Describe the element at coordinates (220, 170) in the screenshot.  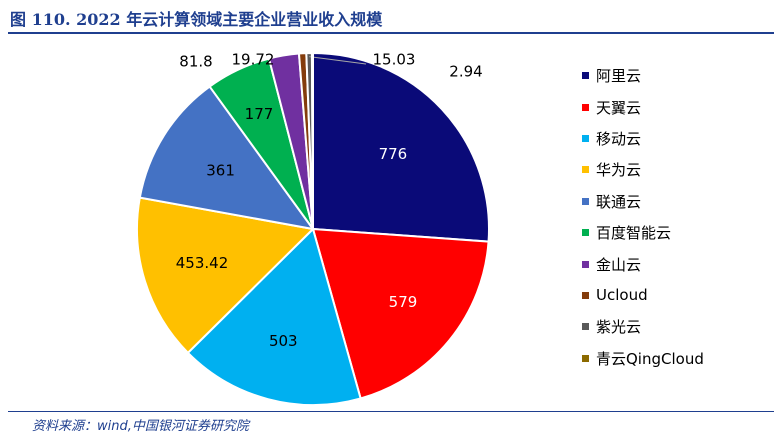
I see `data-label-4: 361` at that location.